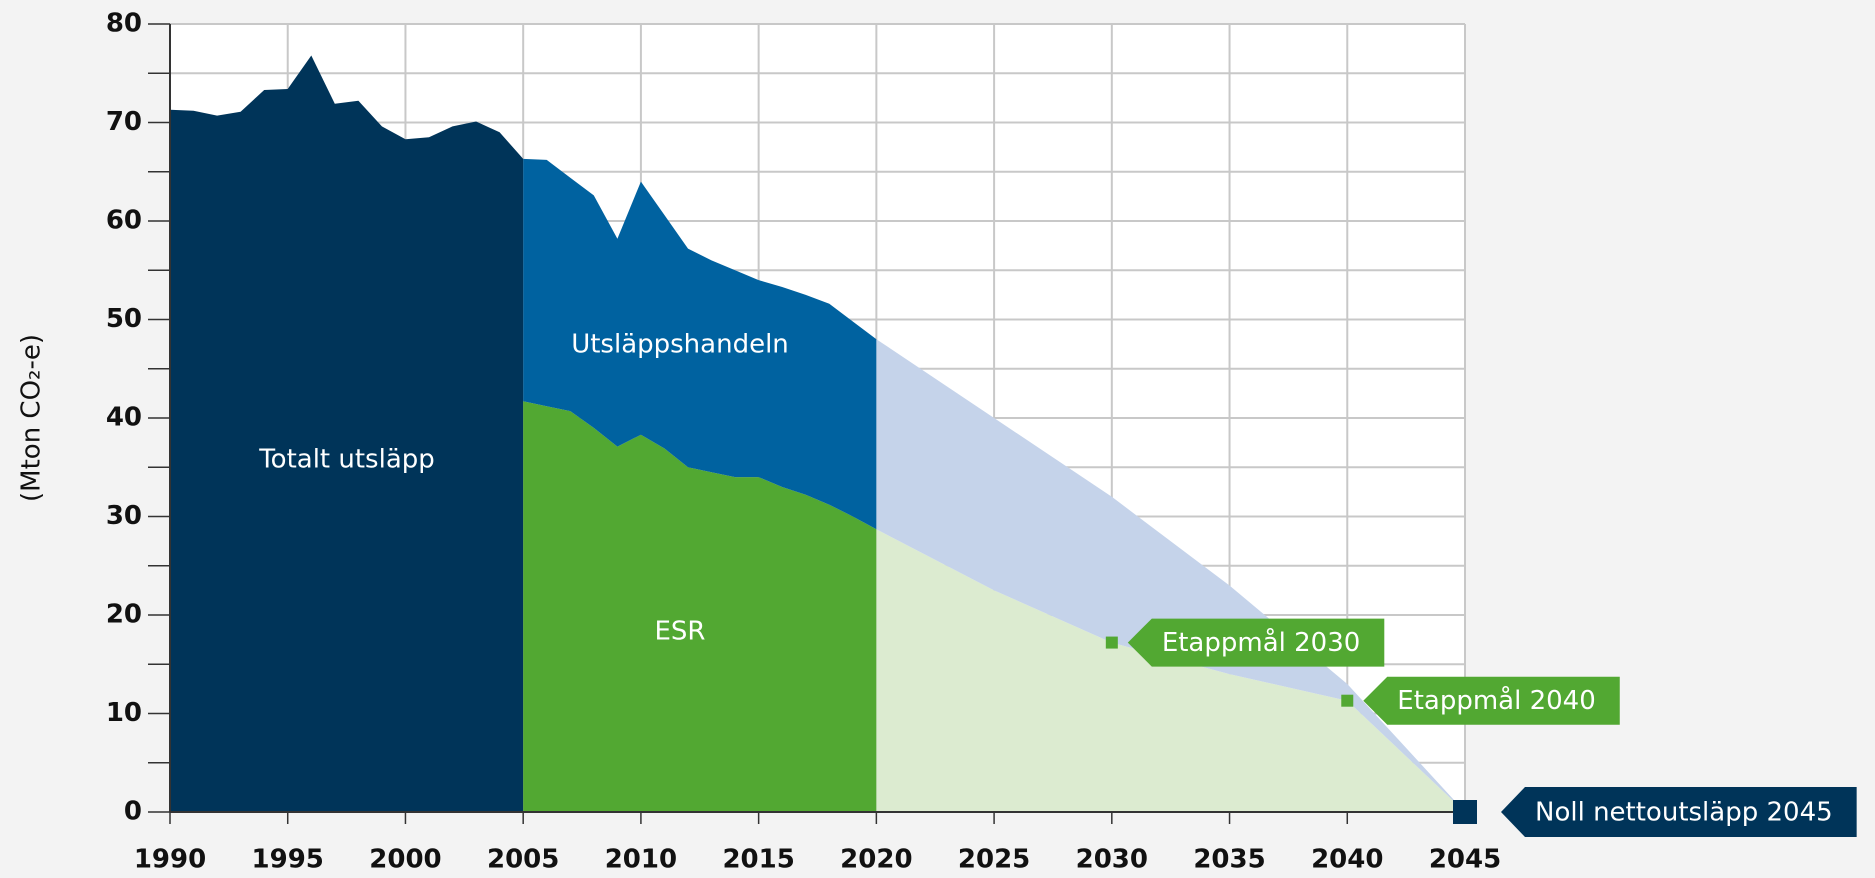  I want to click on x-tick-label: 2020, so click(876, 860).